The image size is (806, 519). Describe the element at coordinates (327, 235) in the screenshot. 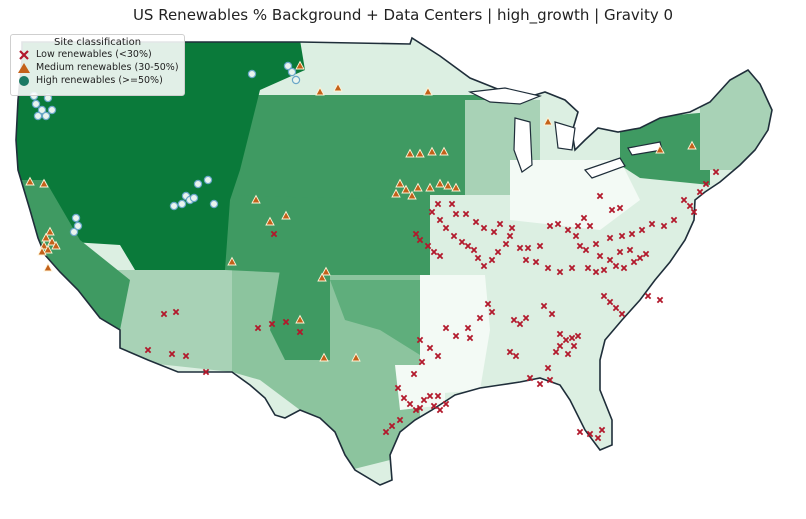

I see `region-central-plains` at that location.